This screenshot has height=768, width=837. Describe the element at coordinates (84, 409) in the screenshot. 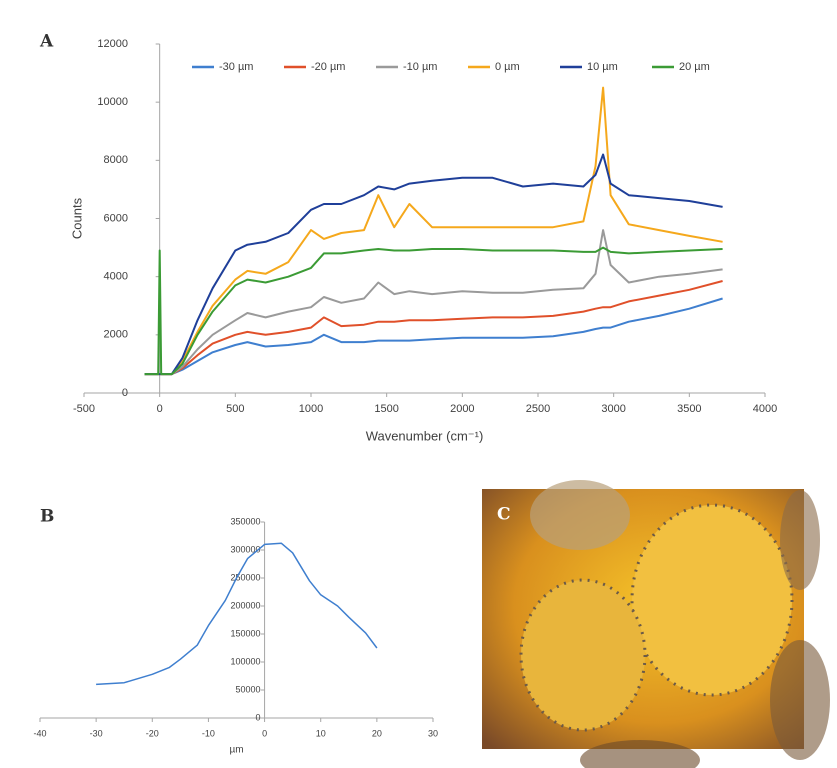

I see `x-tick-label: -500` at that location.